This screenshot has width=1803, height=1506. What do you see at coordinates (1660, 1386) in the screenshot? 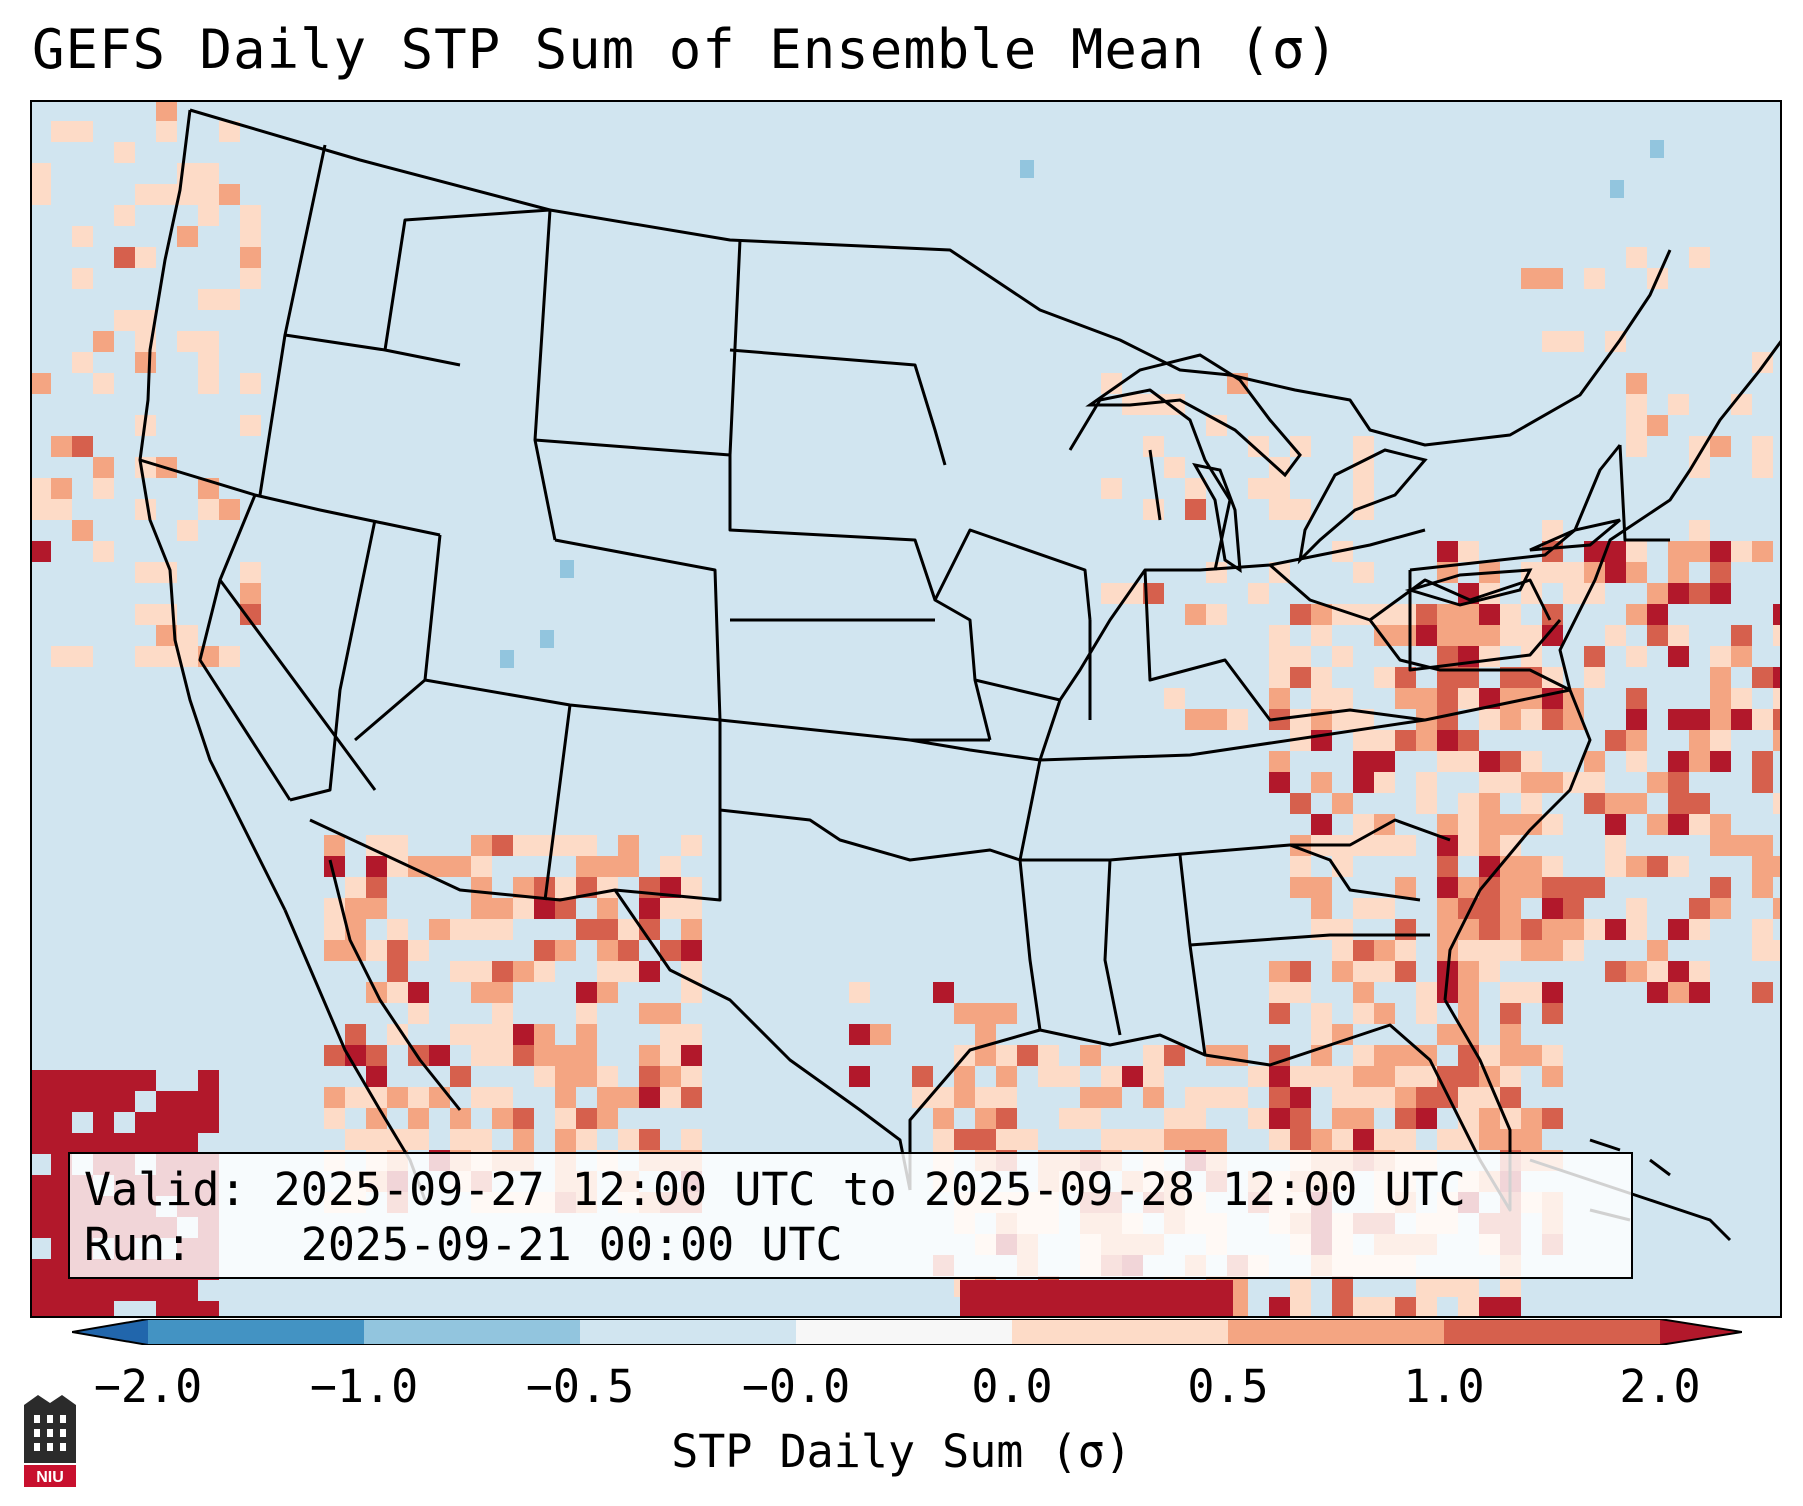
I see `colorbar-tick-label: 2.0` at bounding box center [1660, 1386].